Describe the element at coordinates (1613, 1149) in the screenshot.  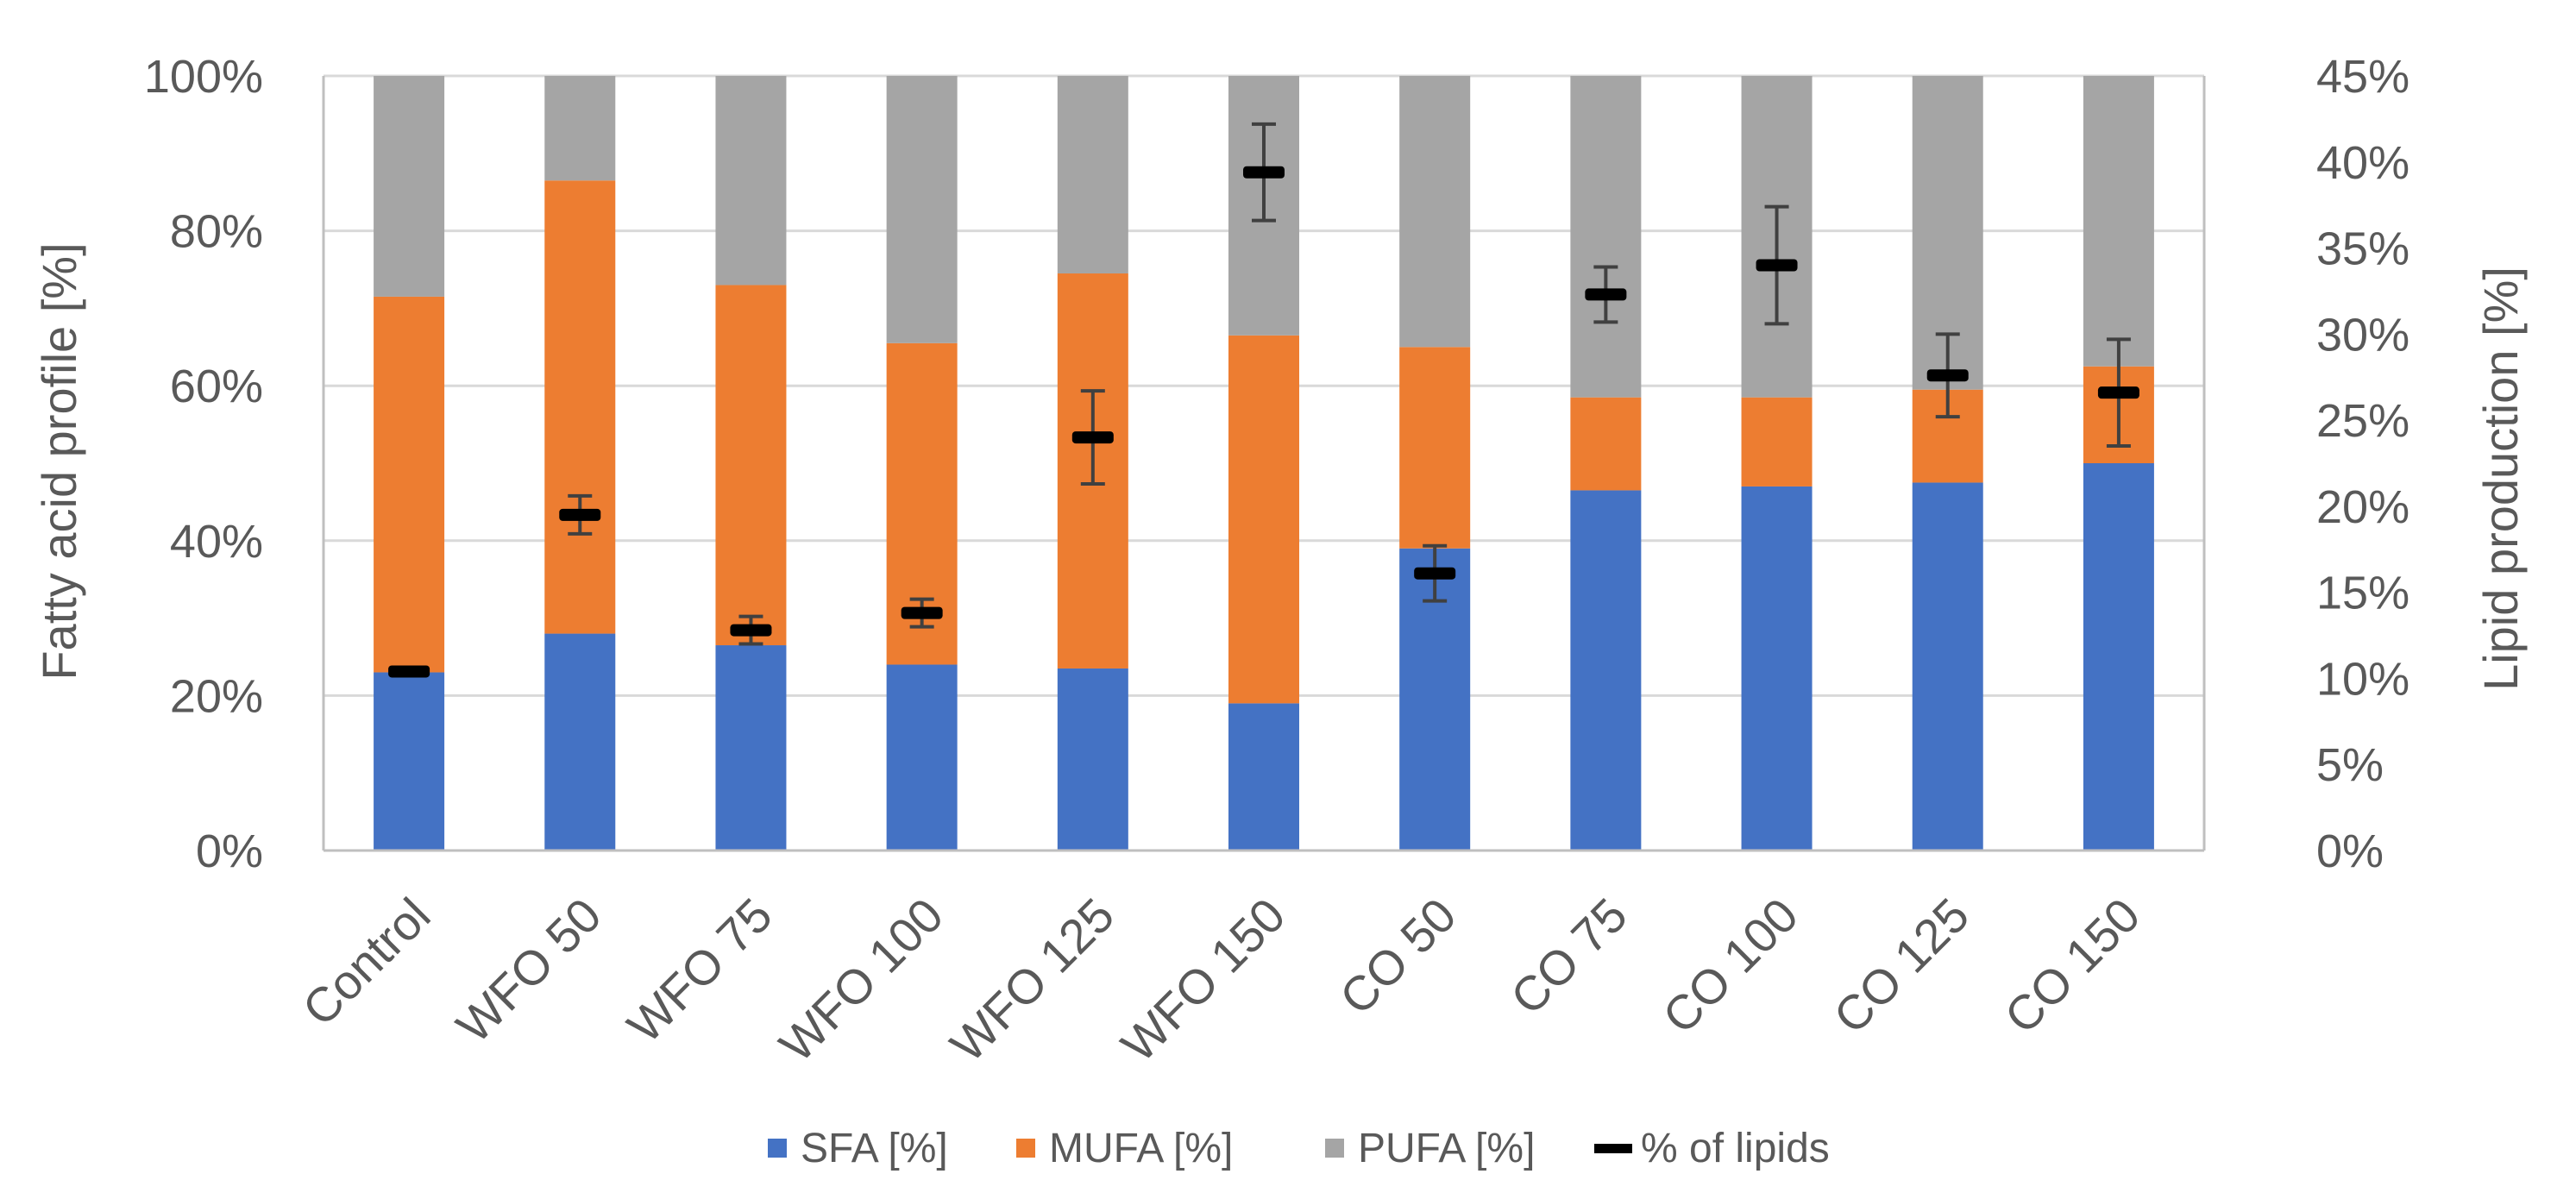
I see `legend-swatch-lipids` at that location.